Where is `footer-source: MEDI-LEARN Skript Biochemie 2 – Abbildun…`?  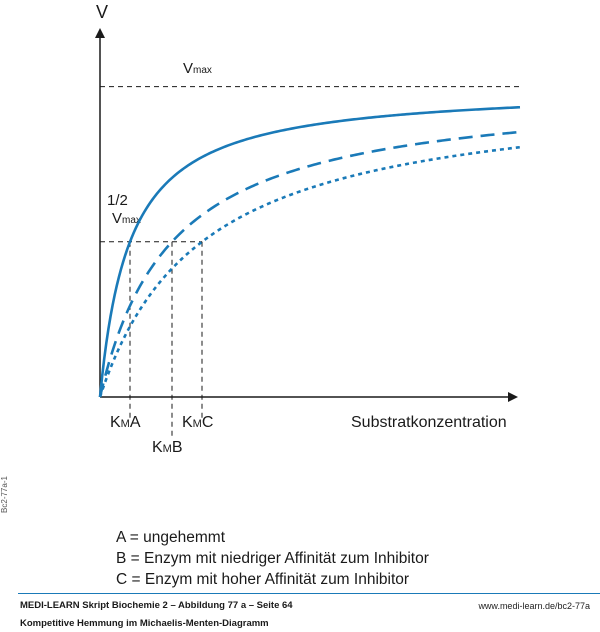
footer-source: MEDI-LEARN Skript Biochemie 2 – Abbildun… is located at coordinates (156, 605).